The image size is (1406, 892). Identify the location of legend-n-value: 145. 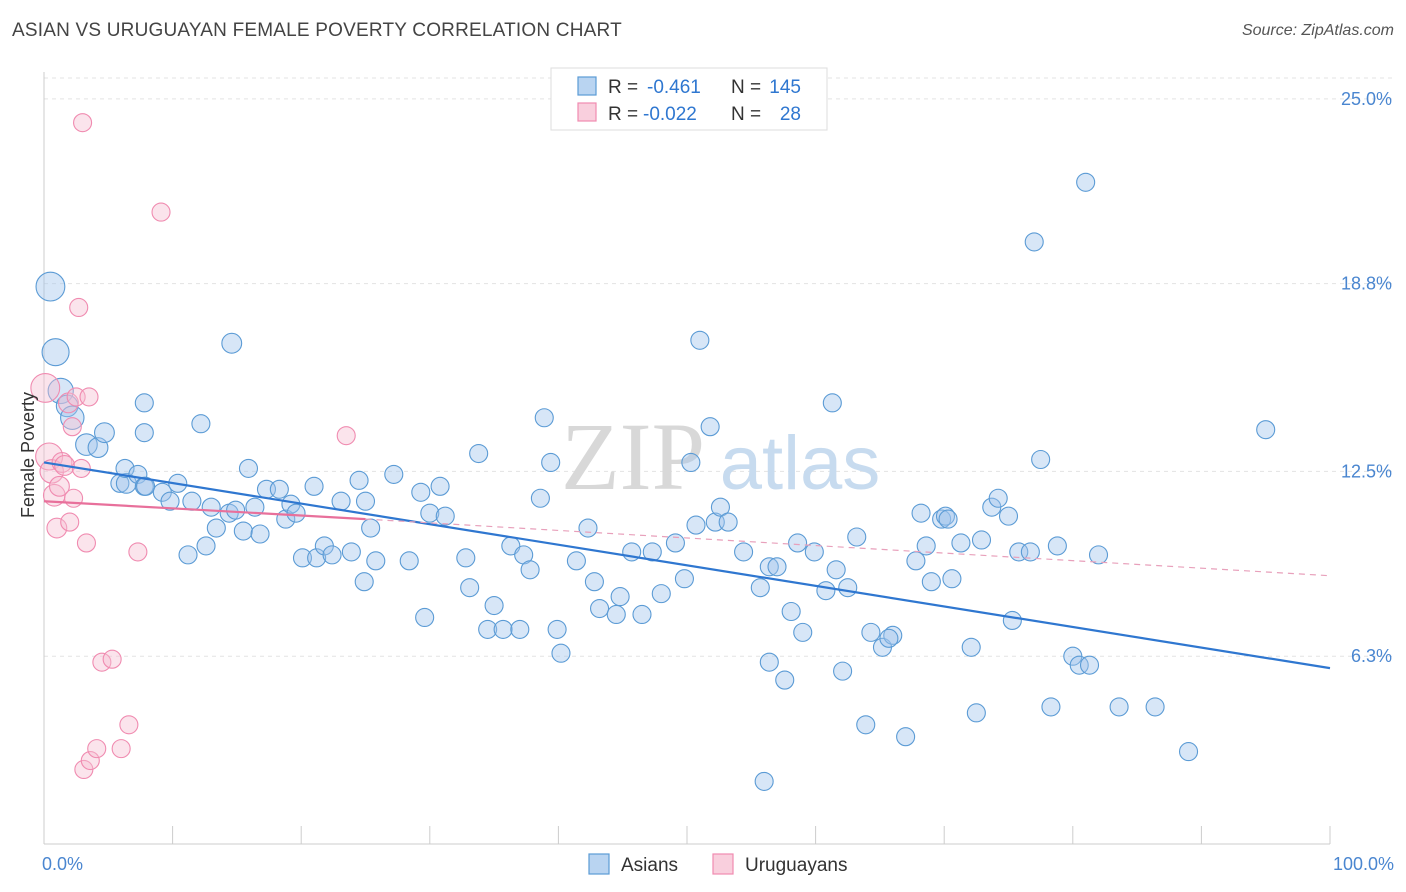
(785, 87).